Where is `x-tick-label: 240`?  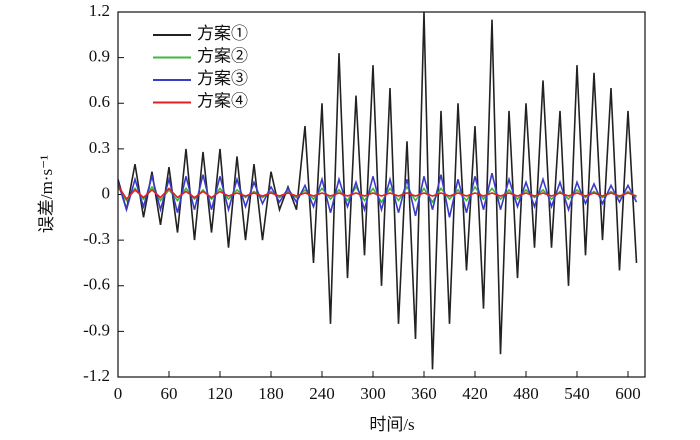
x-tick-label: 240 is located at coordinates (322, 393).